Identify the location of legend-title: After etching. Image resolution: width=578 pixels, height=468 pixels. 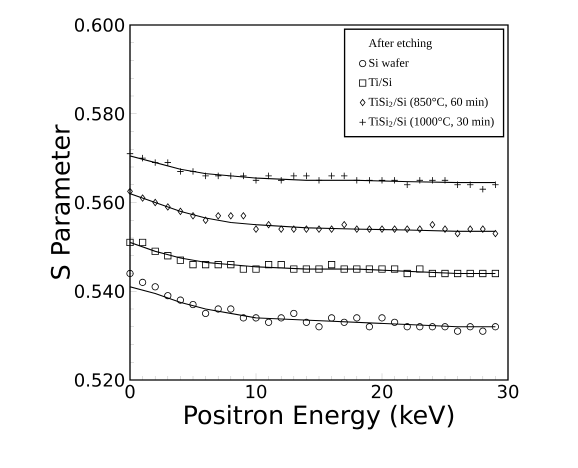
(400, 44).